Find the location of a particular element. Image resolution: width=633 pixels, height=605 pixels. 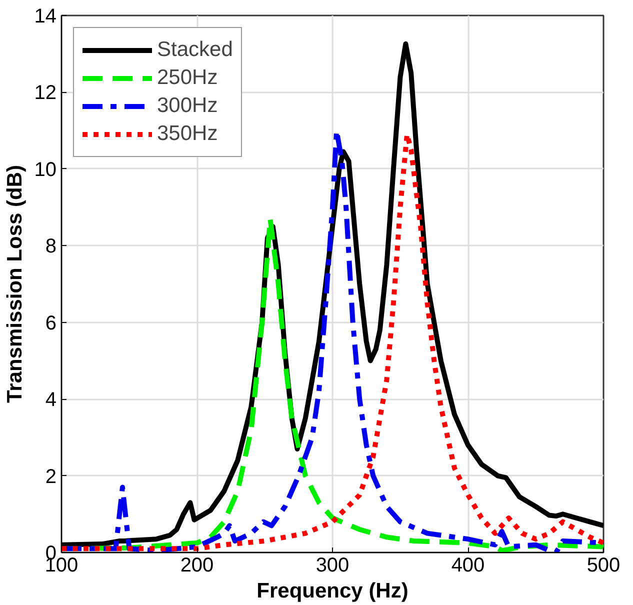

x-tick-label: 300 is located at coordinates (333, 565).